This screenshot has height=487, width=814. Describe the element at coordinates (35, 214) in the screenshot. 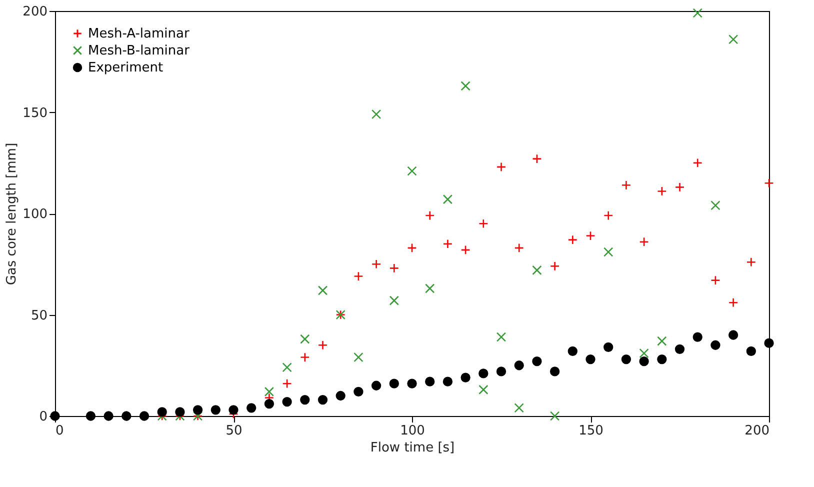

I see `y-tick-label: 100` at that location.